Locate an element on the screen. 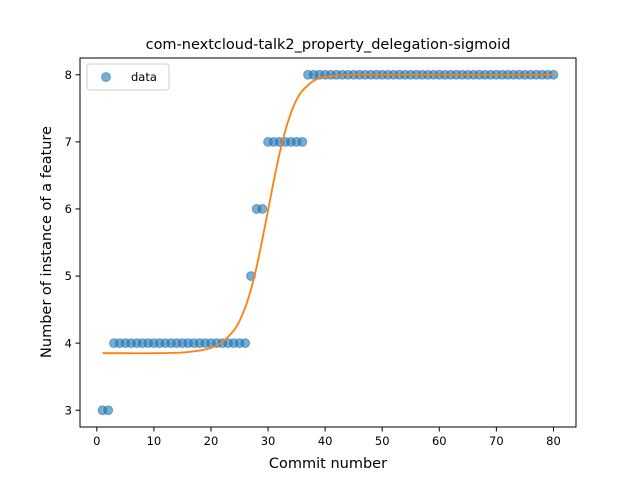 The width and height of the screenshot is (640, 480). x-tick-label: 50 is located at coordinates (382, 441).